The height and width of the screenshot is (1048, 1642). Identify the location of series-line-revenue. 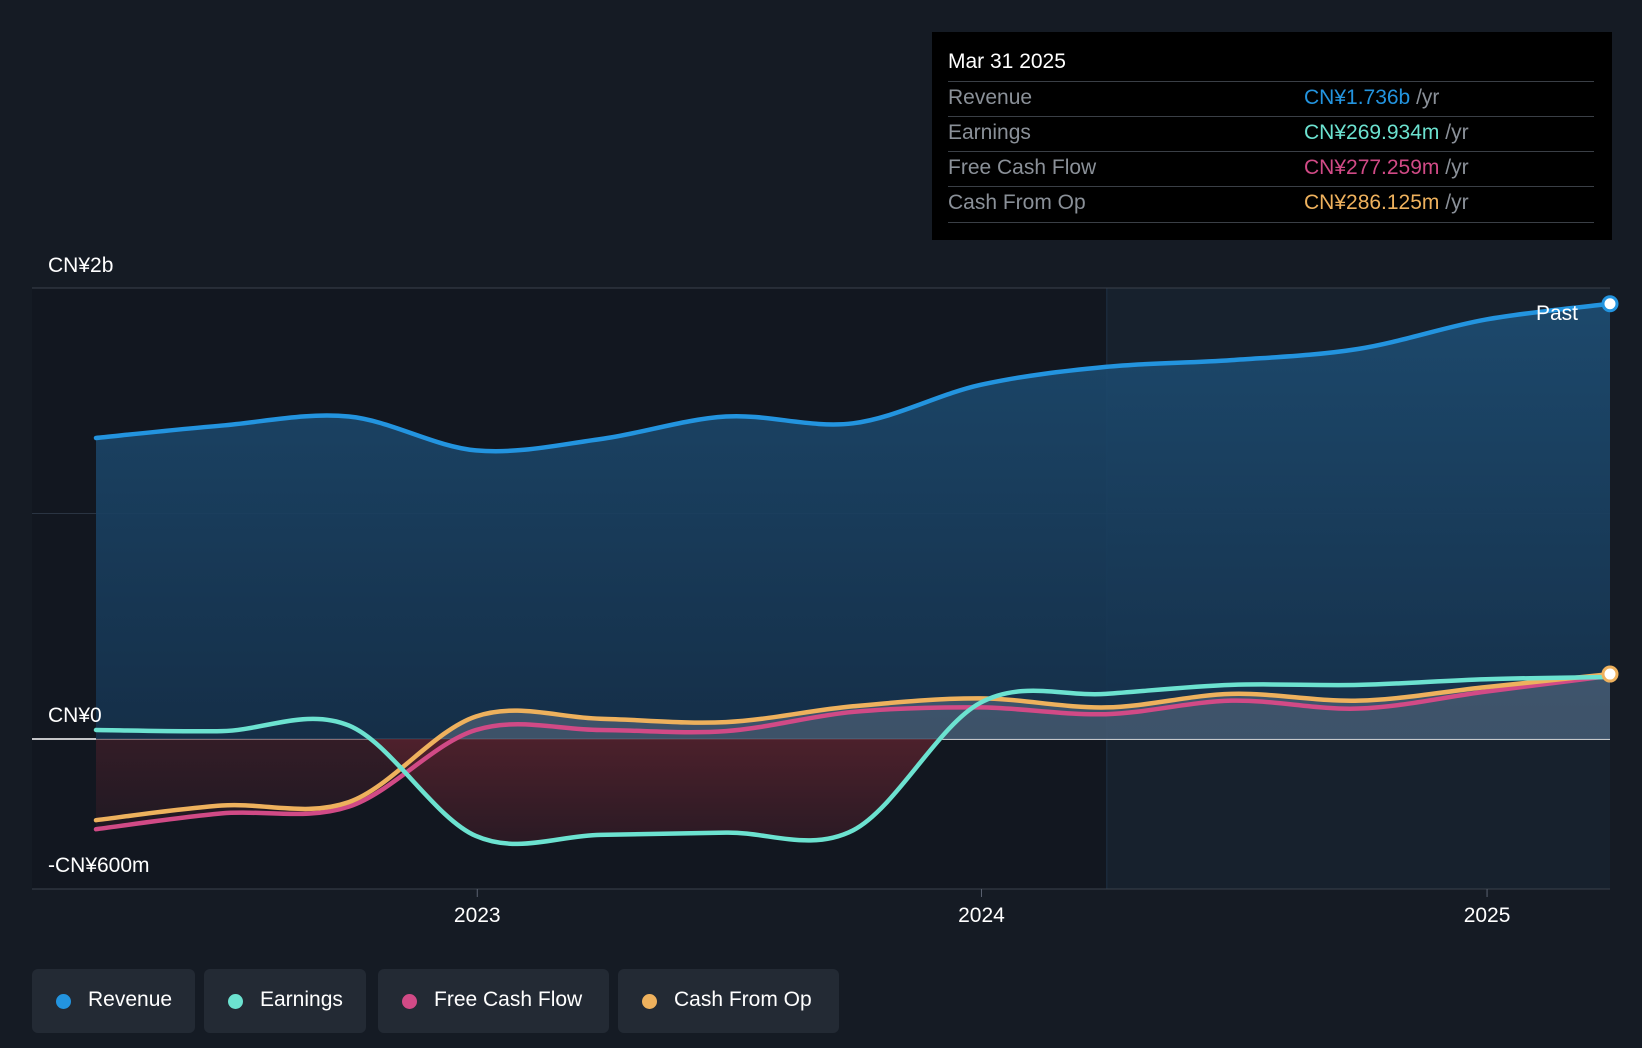
(853, 377).